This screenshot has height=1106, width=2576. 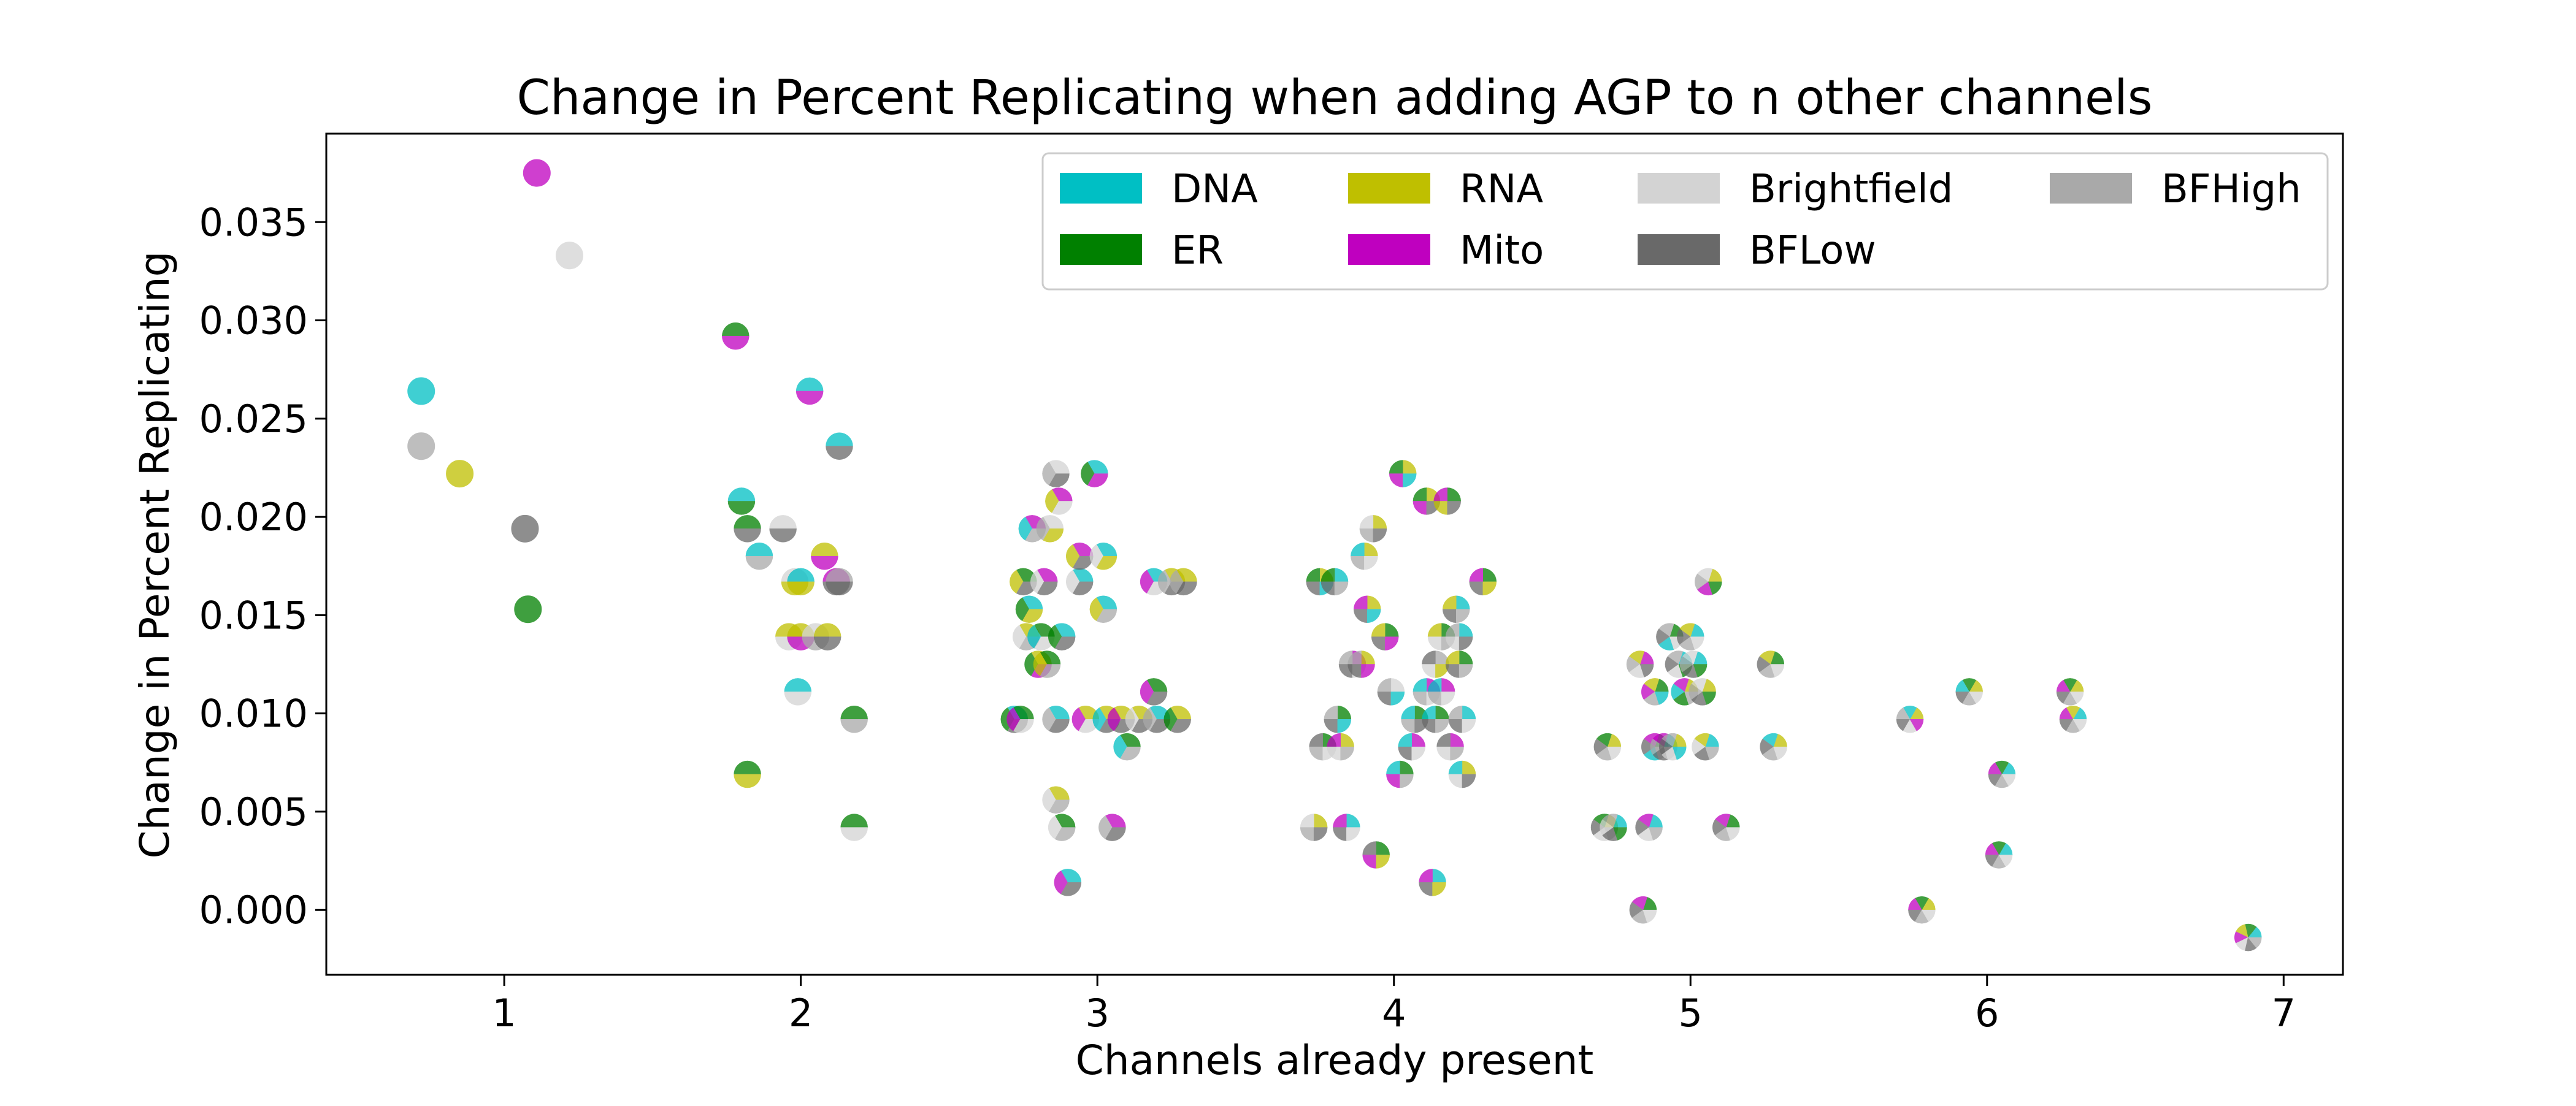 I want to click on x-axis-ticks: 1 2 3 4 5 6 7, so click(x=1394, y=1005).